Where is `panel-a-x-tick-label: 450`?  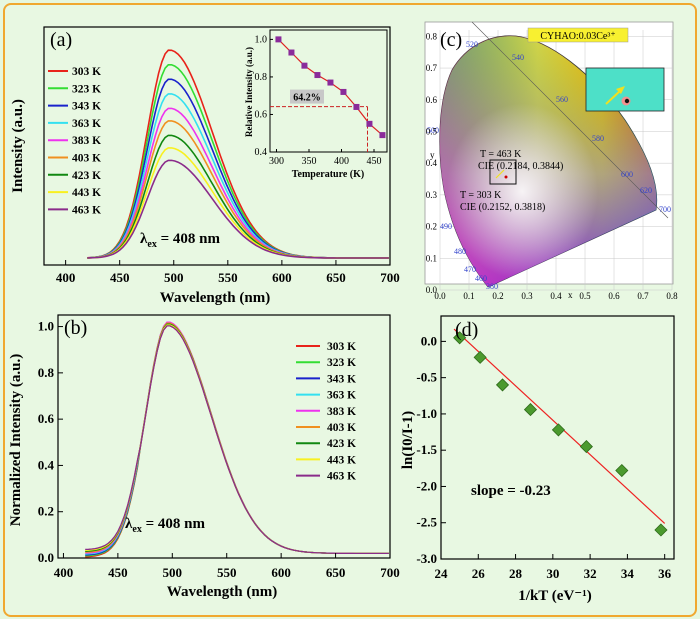 panel-a-x-tick-label: 450 is located at coordinates (120, 277).